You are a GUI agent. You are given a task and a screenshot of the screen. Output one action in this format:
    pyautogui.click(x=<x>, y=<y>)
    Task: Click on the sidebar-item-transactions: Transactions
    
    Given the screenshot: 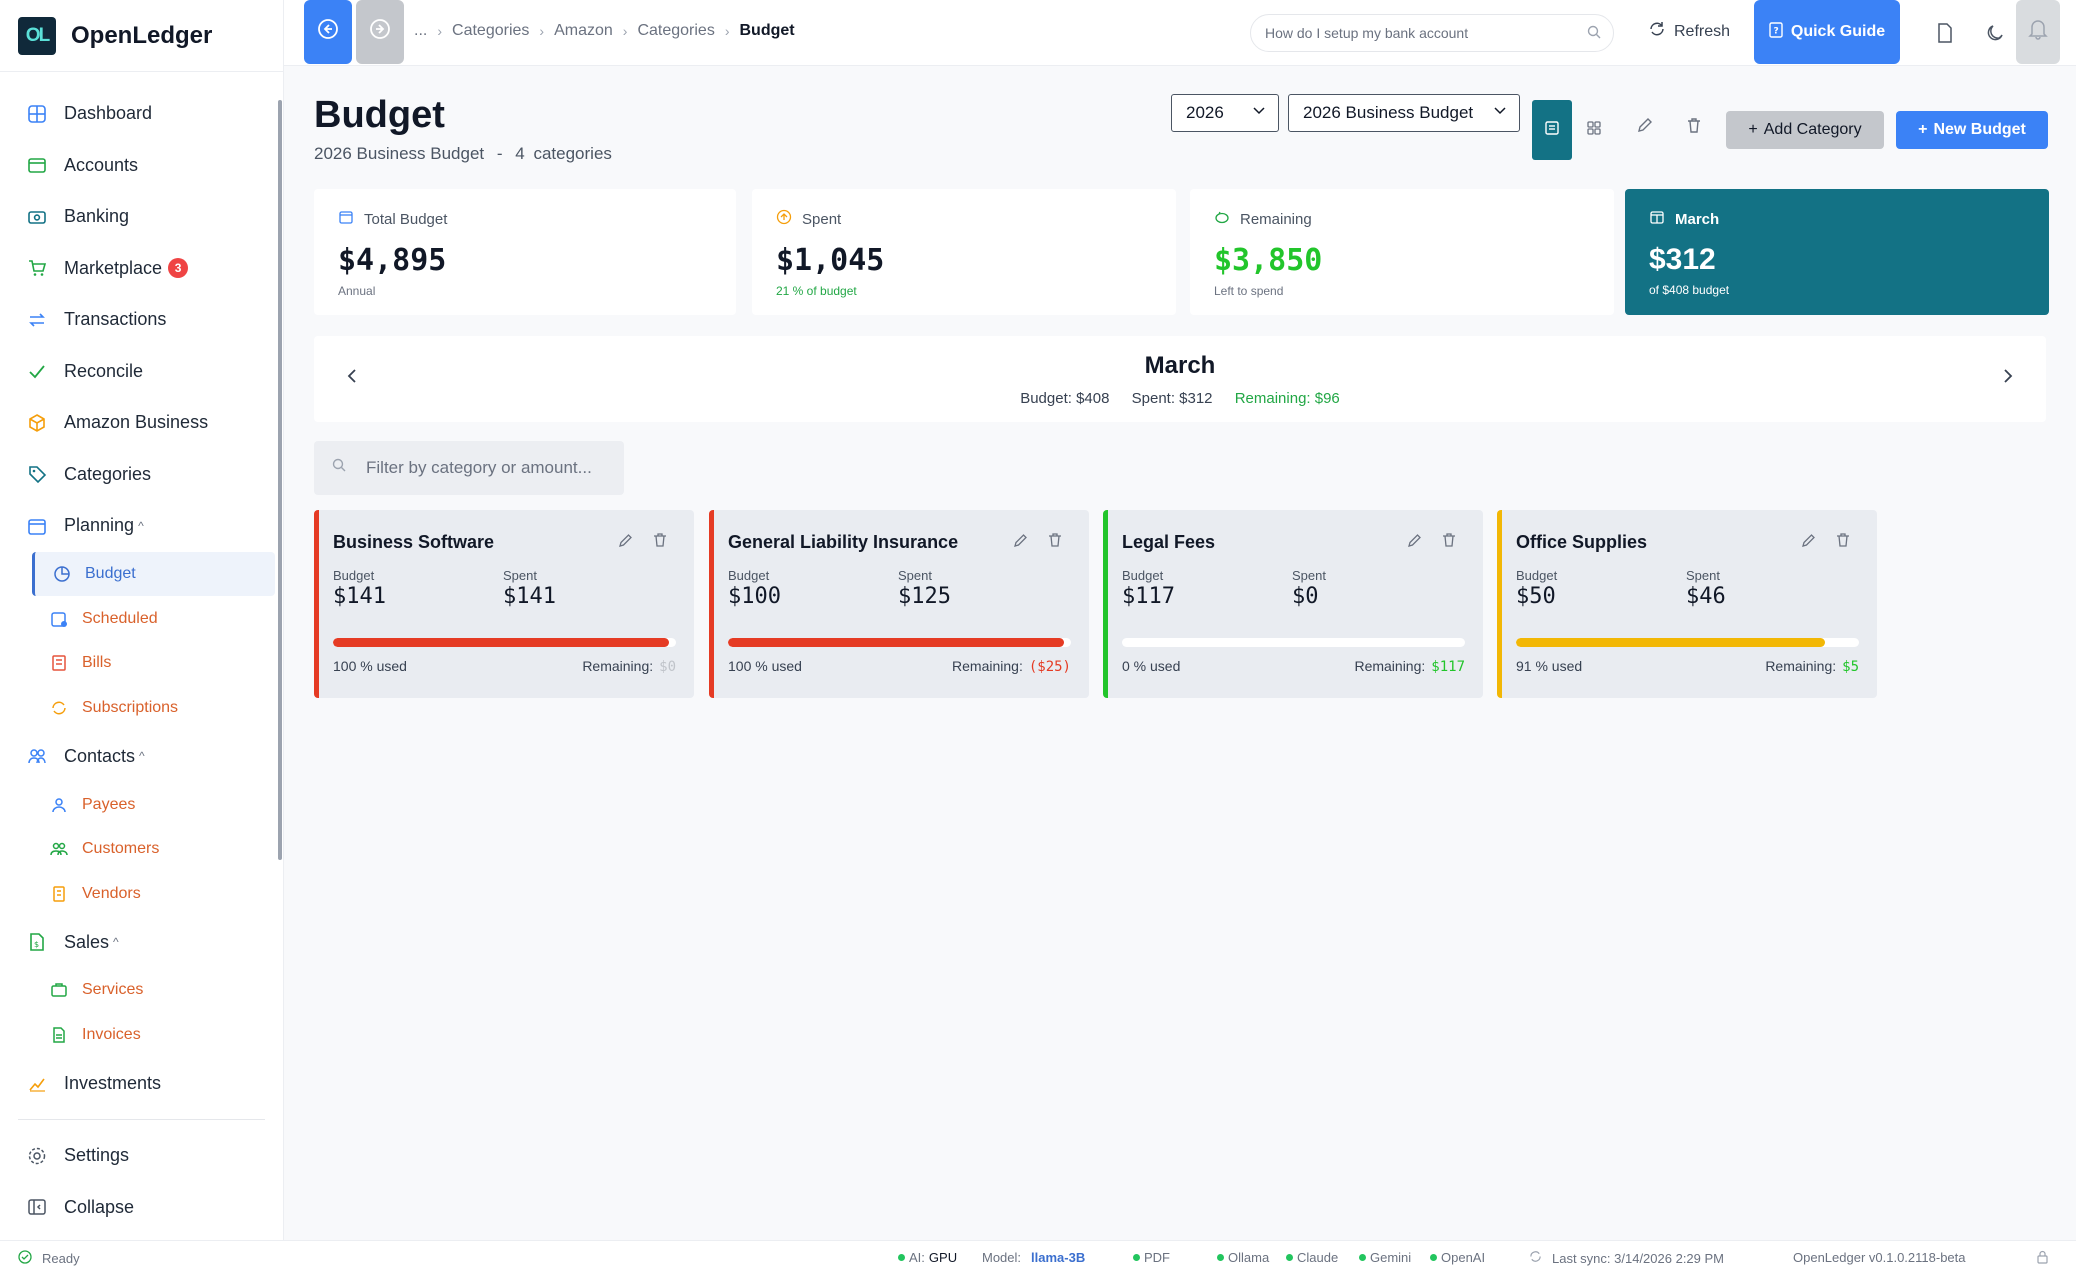 What is the action you would take?
    pyautogui.click(x=141, y=320)
    